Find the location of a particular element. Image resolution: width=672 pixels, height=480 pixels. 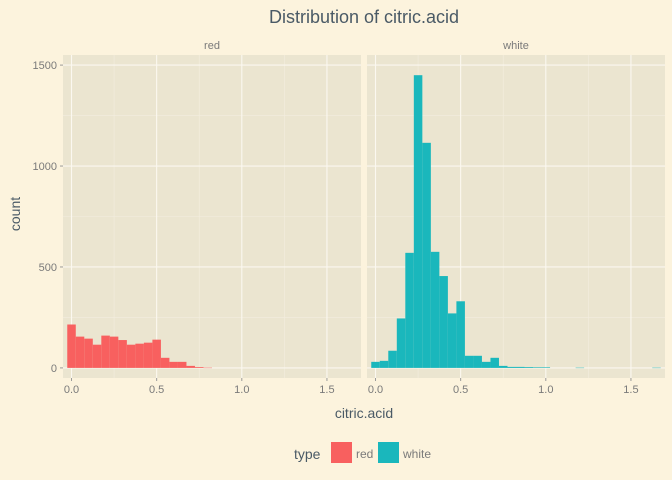

y-tick-label: 1000 is located at coordinates (45, 167).